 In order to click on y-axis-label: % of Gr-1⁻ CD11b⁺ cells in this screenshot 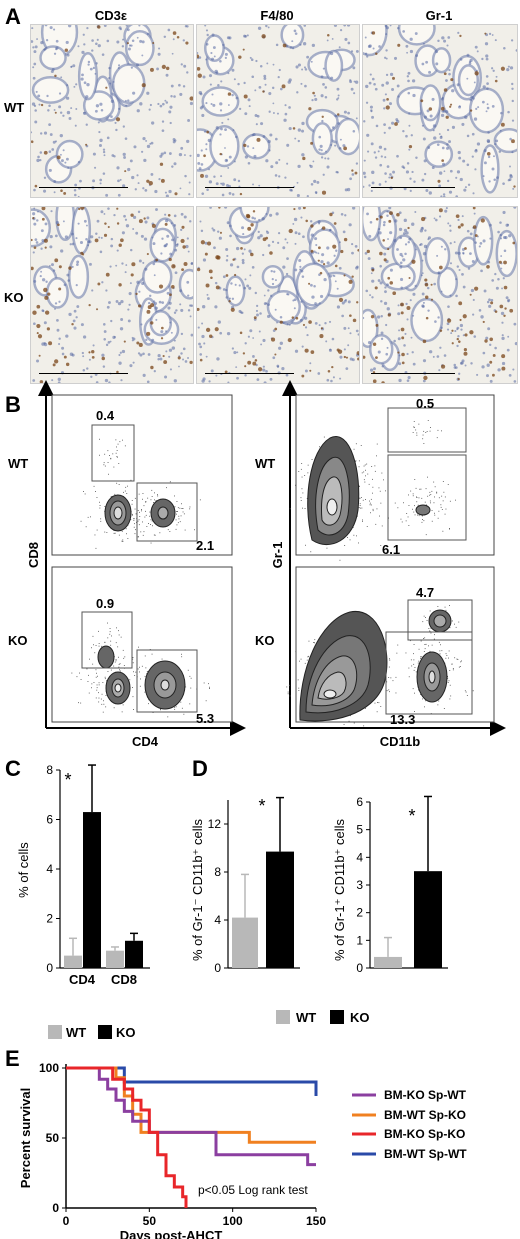, I will do `click(197, 889)`.